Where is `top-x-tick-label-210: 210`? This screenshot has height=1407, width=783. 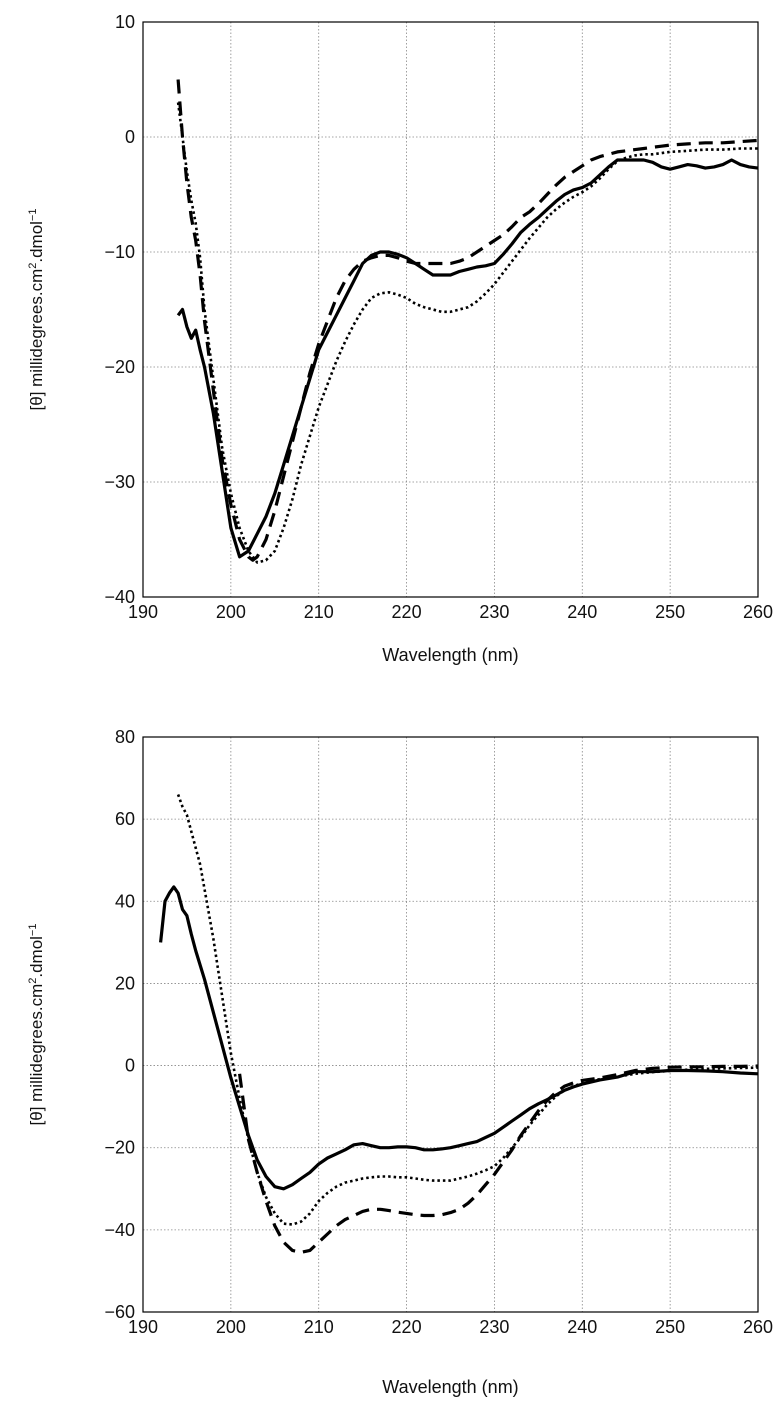 top-x-tick-label-210: 210 is located at coordinates (319, 612).